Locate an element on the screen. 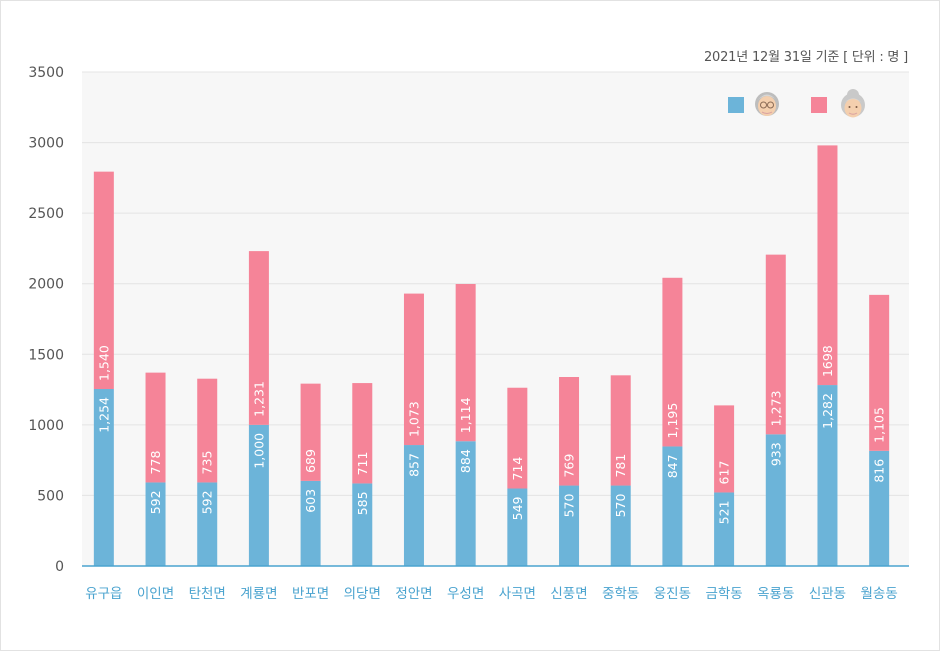 This screenshot has width=940, height=651. legend-female-swatch is located at coordinates (819, 105).